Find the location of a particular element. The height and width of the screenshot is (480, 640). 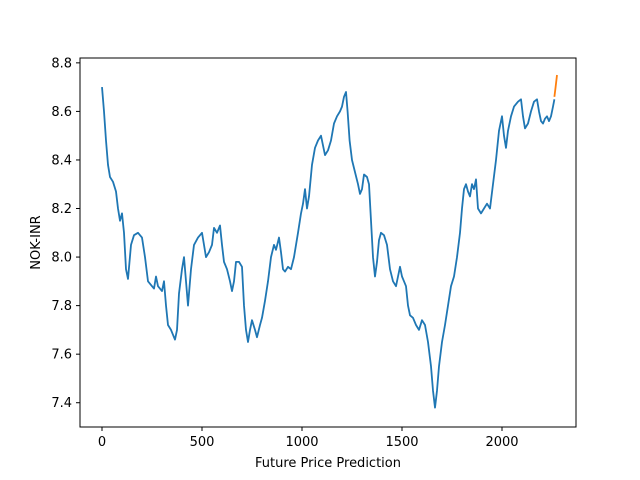

y-tick-label: 8.2 is located at coordinates (61, 209).